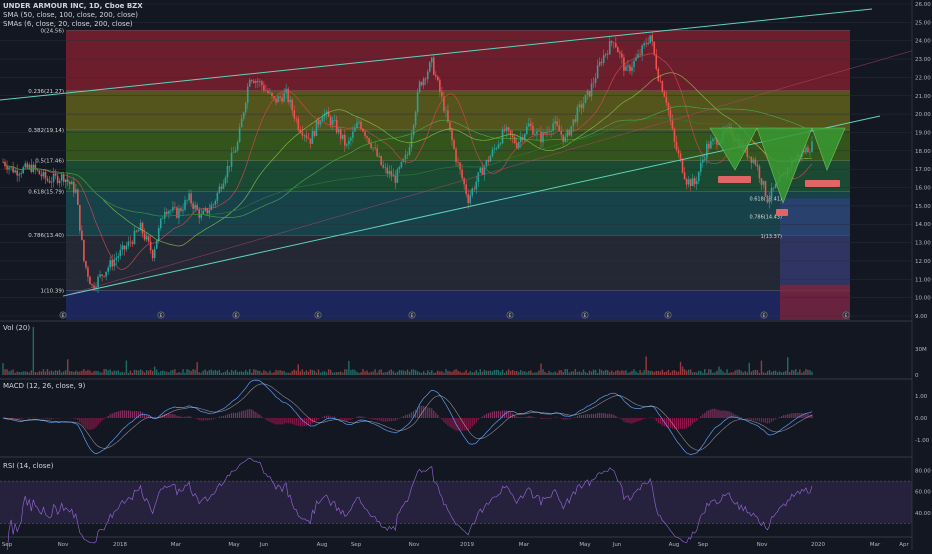 This screenshot has height=554, width=932. Describe the element at coordinates (73, 6) in the screenshot. I see `legend-symbol: UNDER ARMOUR INC, 1D, Cboe BZX` at that location.